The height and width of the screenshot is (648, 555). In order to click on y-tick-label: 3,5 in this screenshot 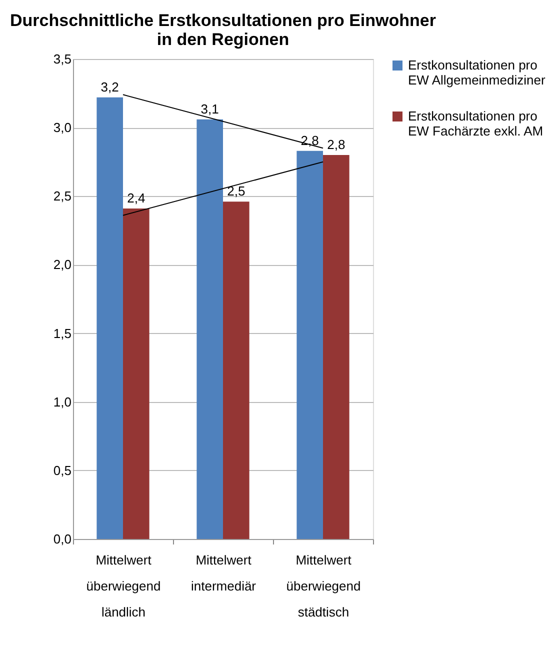, I will do `click(62, 59)`.